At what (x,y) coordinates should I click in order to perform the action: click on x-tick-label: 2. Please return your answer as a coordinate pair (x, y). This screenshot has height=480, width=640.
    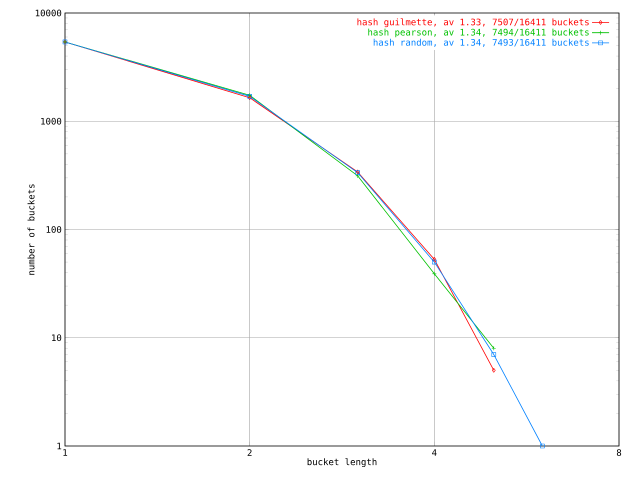
    Looking at the image, I should click on (250, 452).